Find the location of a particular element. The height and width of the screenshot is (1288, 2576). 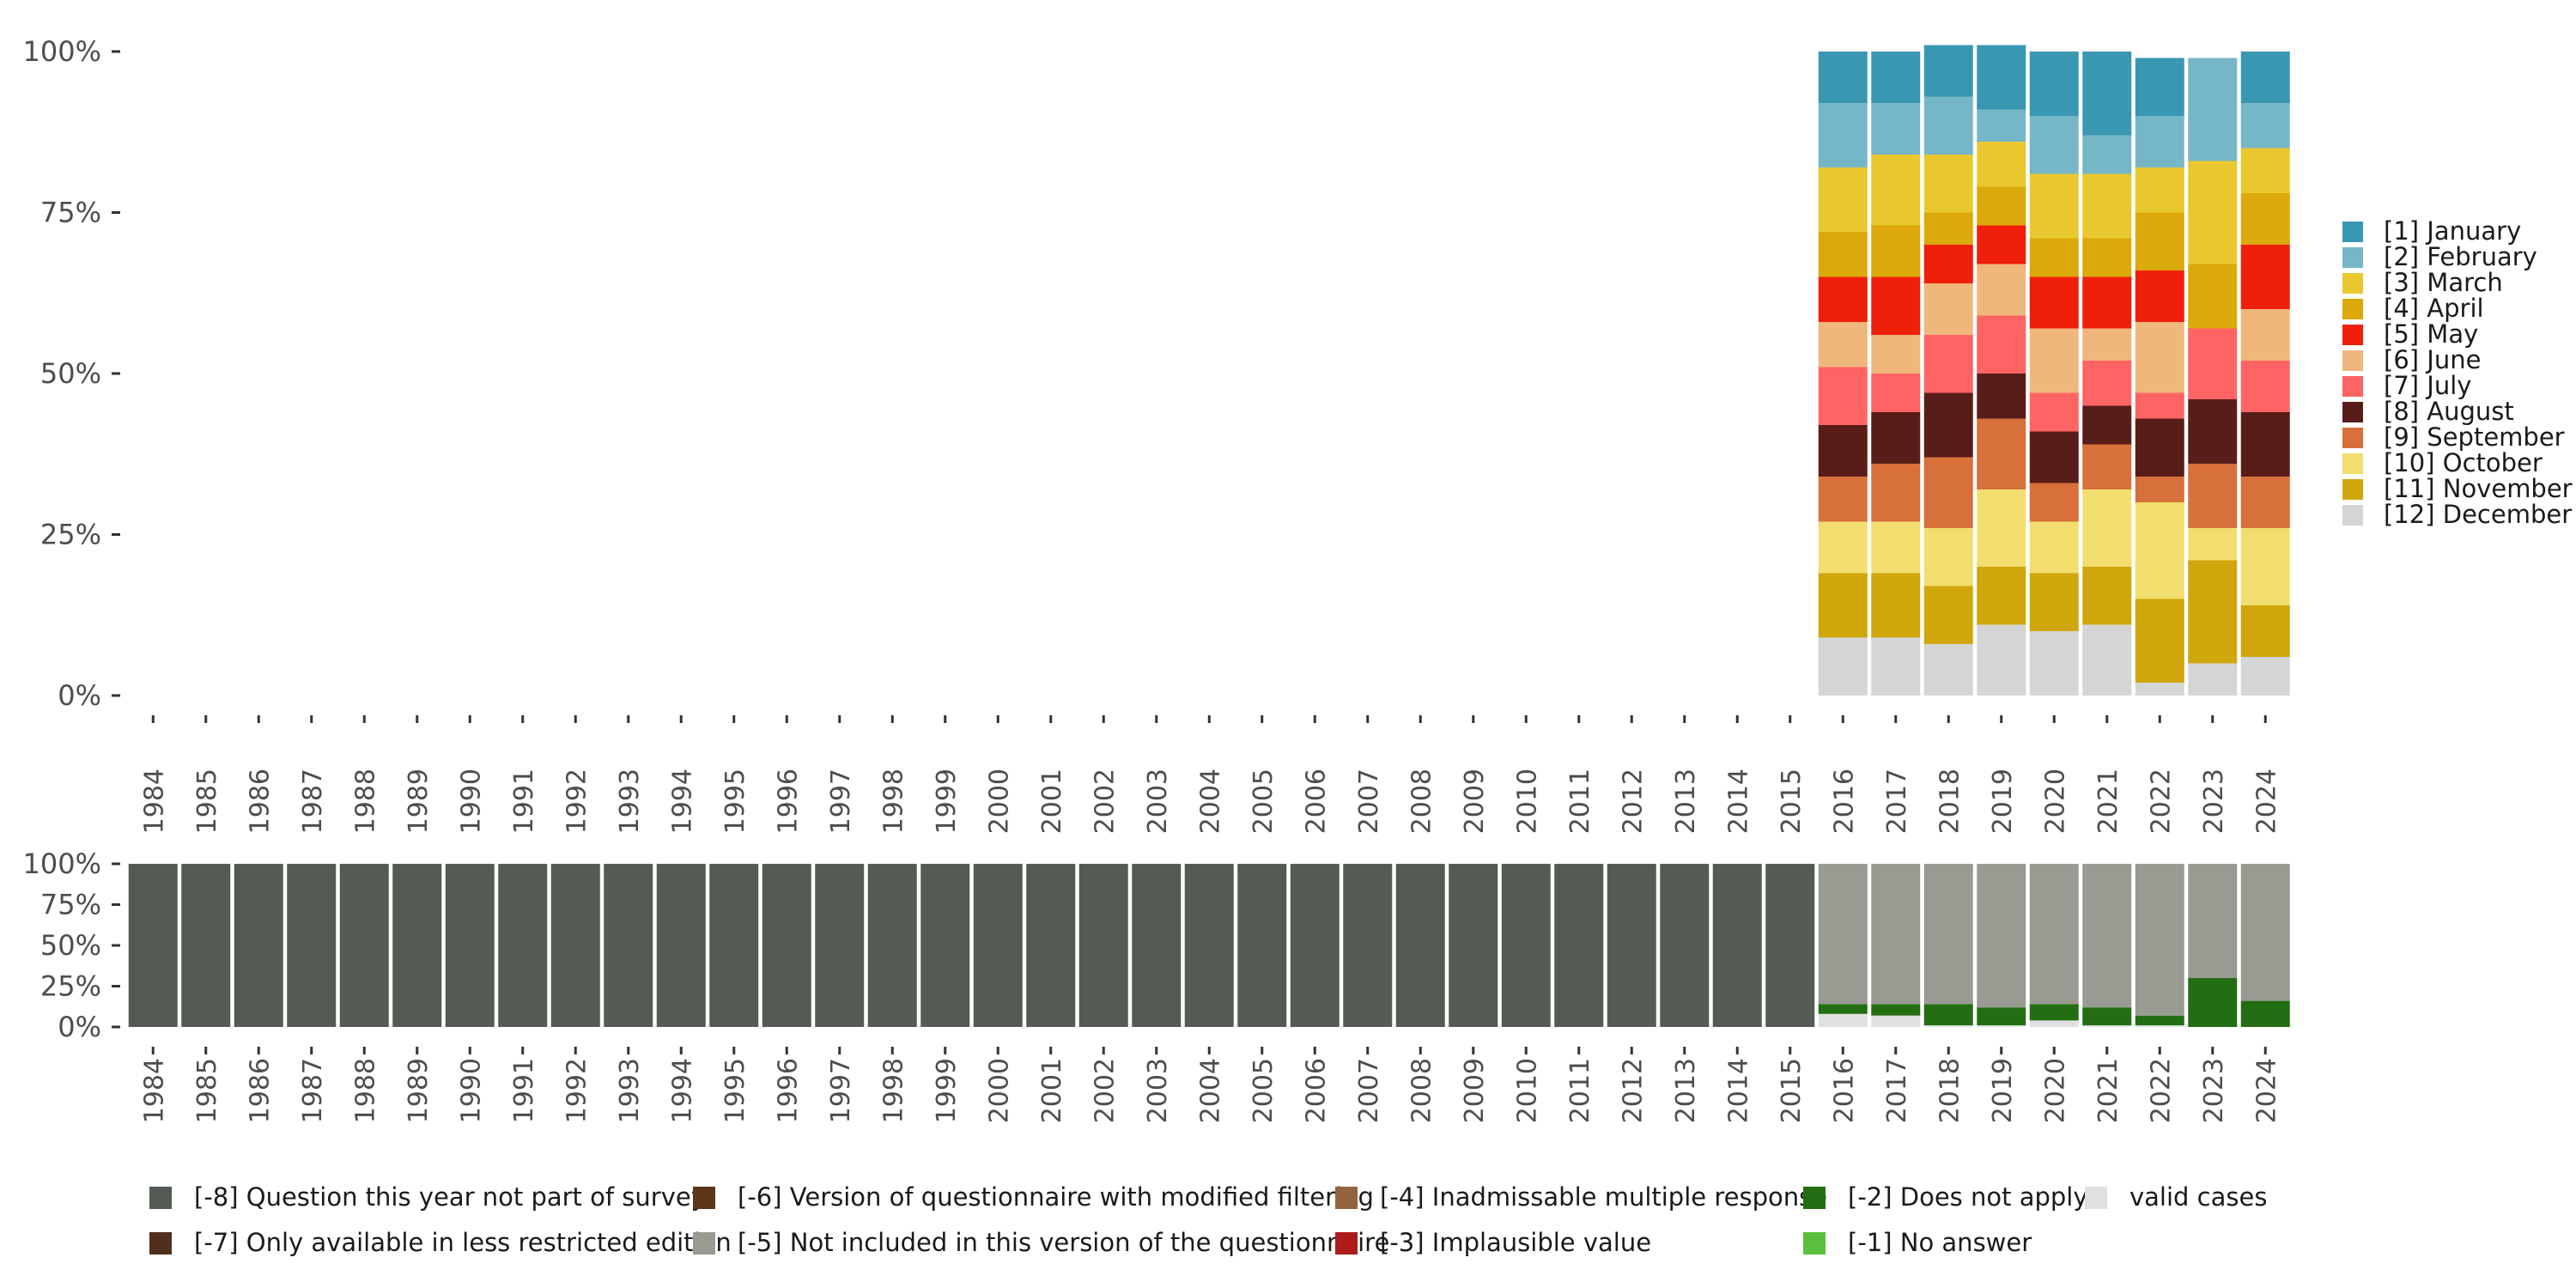

top-xtick-label: 2018 is located at coordinates (1950, 801).